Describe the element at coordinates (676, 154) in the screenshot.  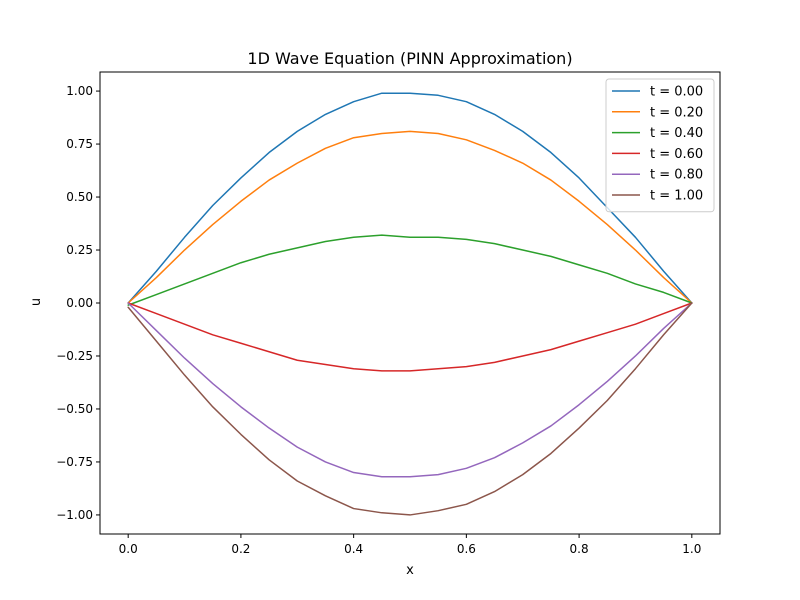
I see `legend-label-3: t = 0.60` at that location.